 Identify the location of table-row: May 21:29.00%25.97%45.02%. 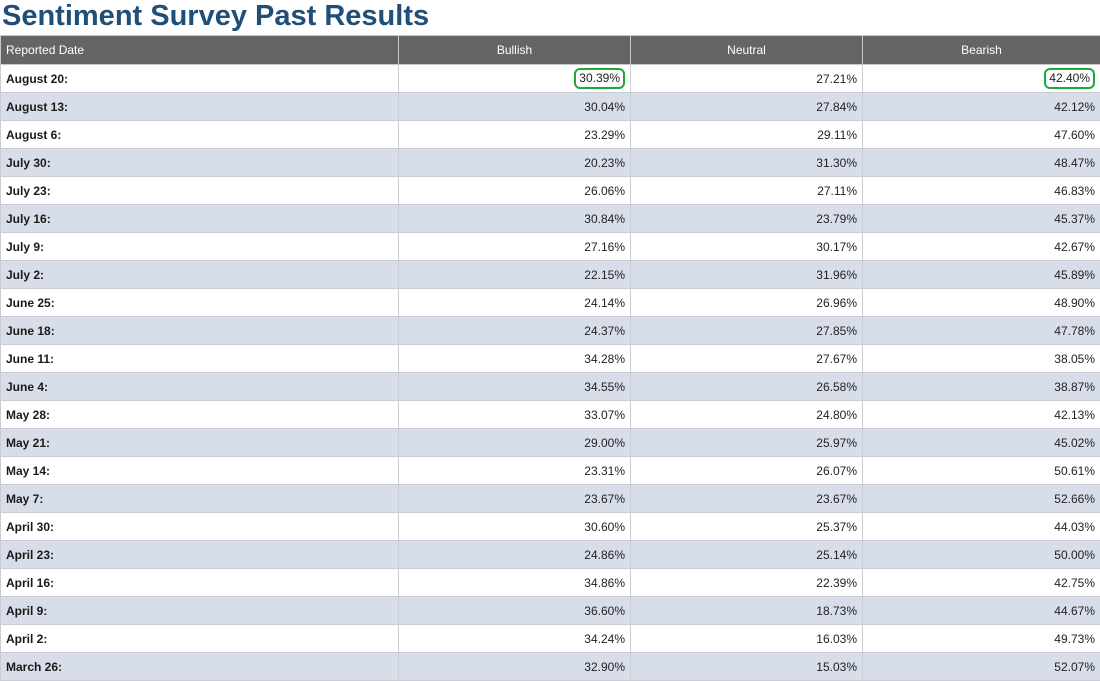
(550, 443).